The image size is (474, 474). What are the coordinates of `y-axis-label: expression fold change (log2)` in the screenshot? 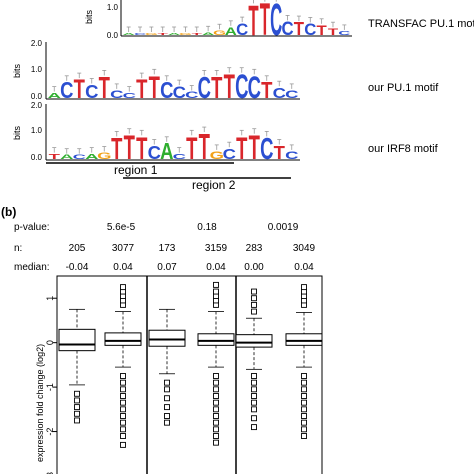 It's located at (40, 403).